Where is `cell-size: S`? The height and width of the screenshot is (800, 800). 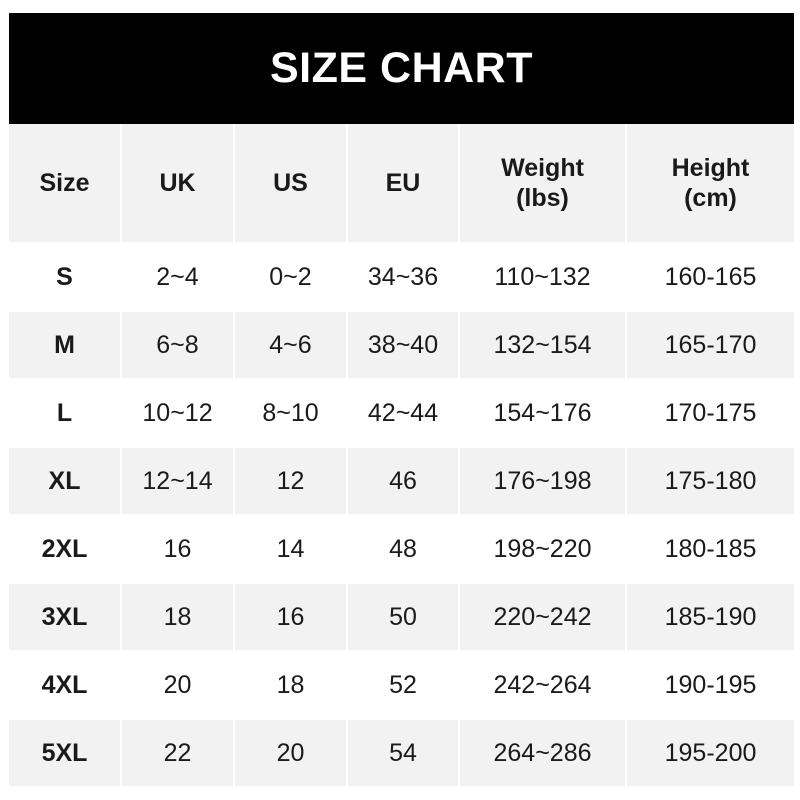
cell-size: S is located at coordinates (65, 278).